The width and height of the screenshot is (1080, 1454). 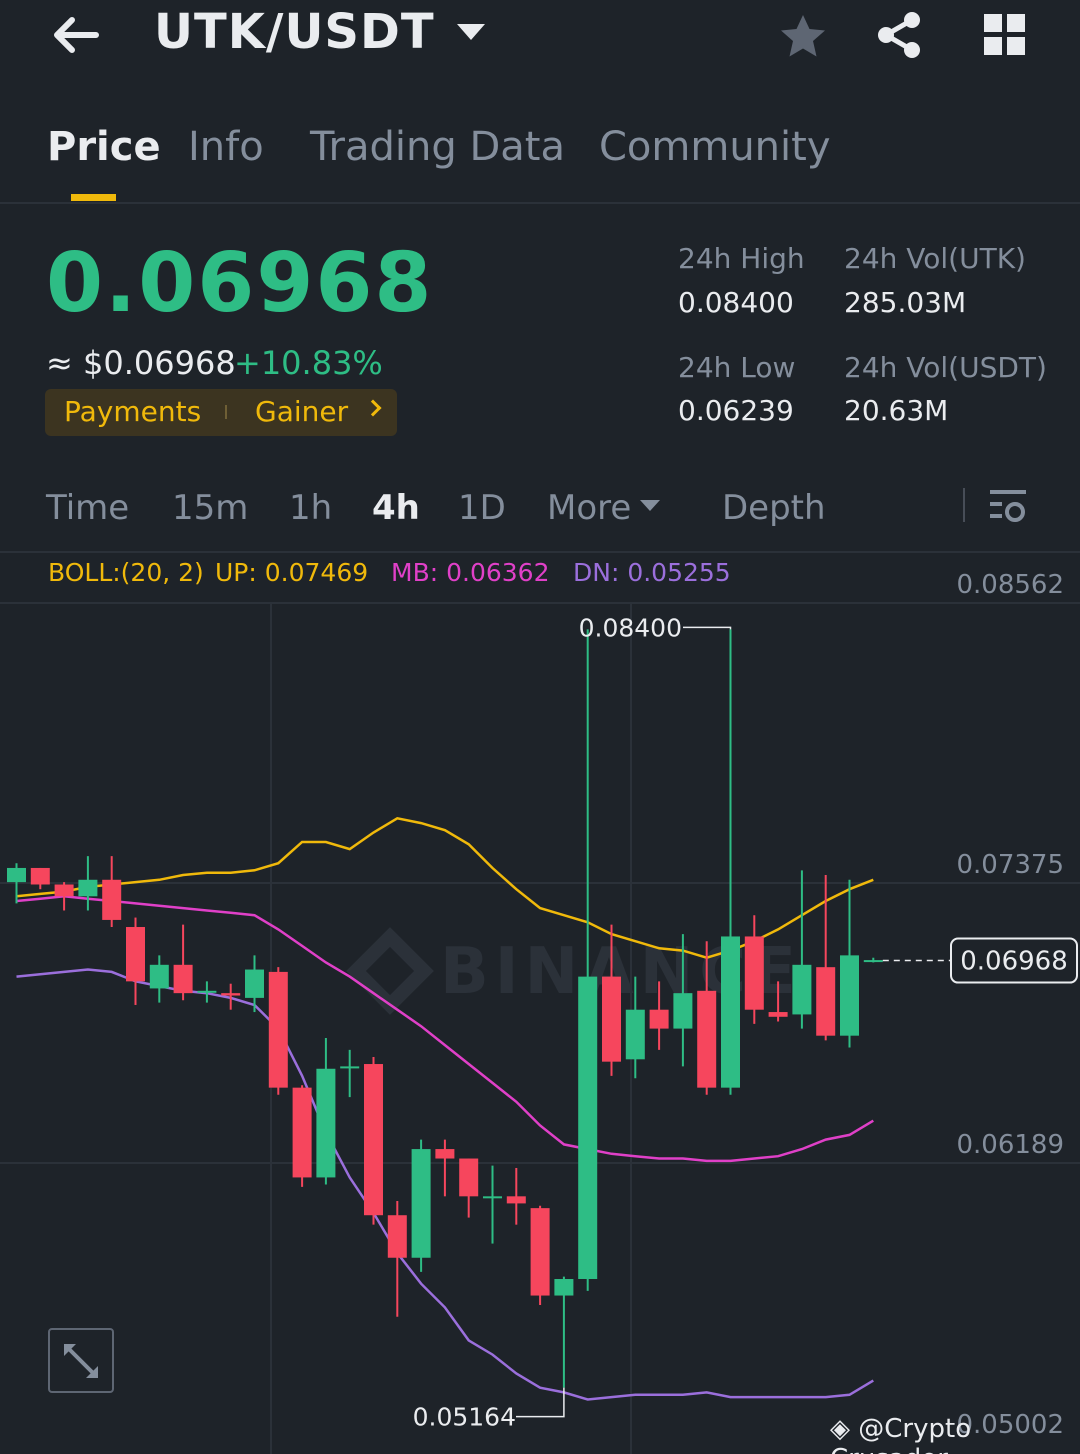 What do you see at coordinates (540, 1402) in the screenshot?
I see `min-price-leader` at bounding box center [540, 1402].